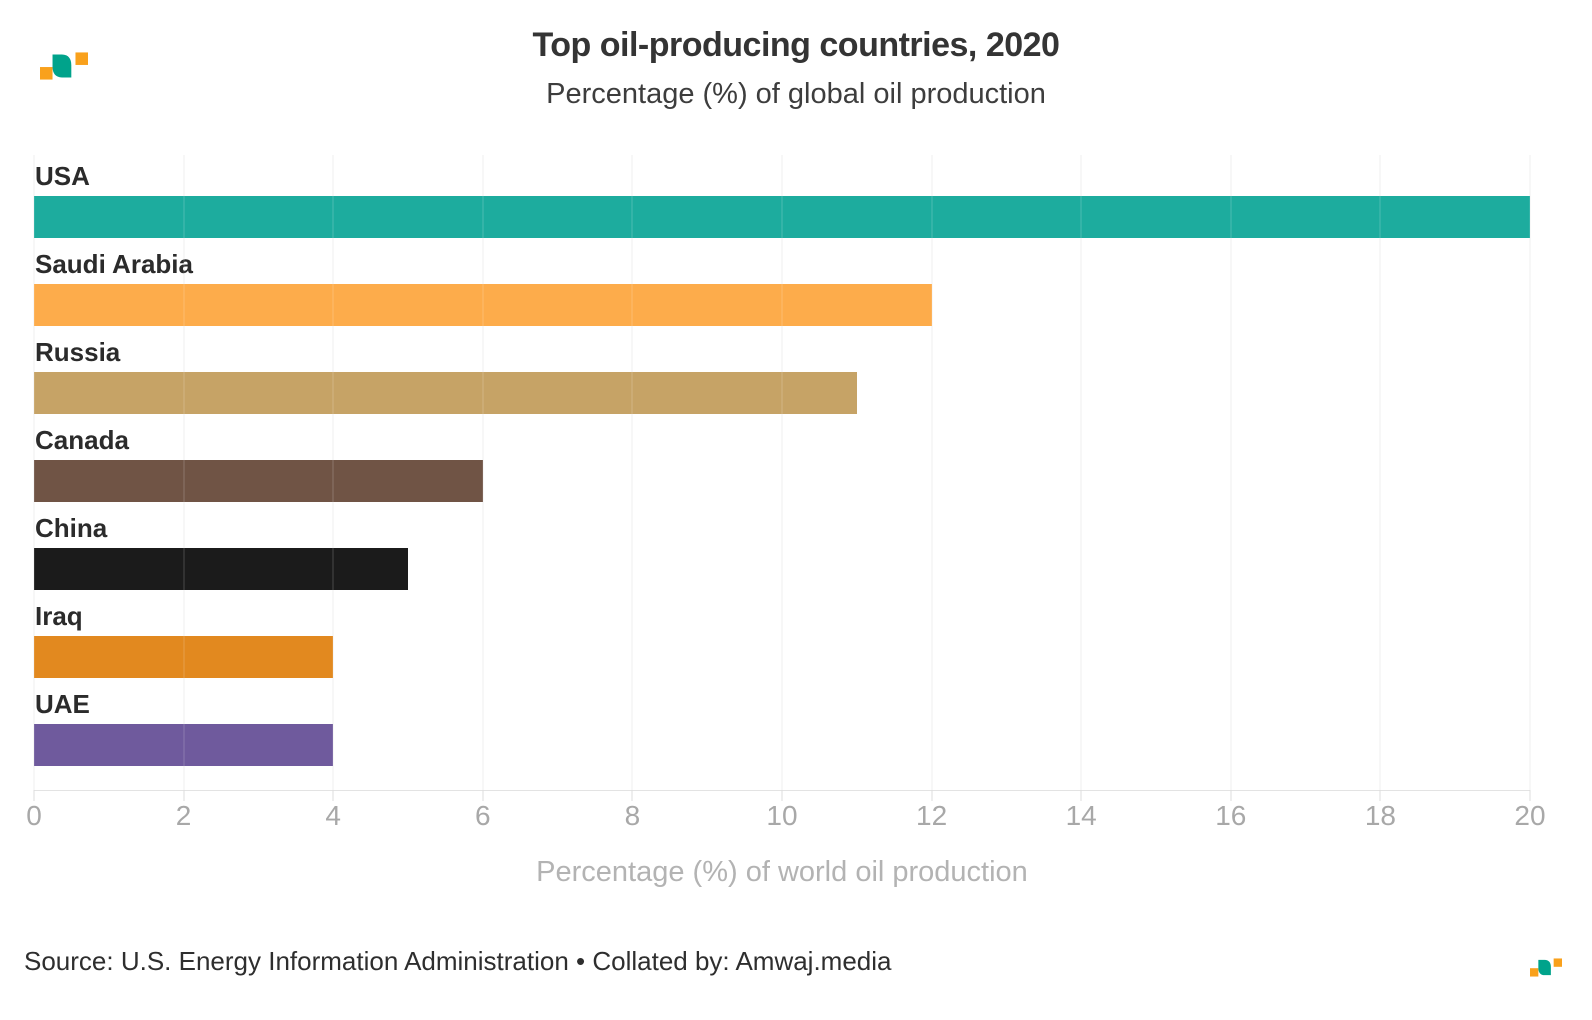  I want to click on bar-saudi-arabia, so click(483, 305).